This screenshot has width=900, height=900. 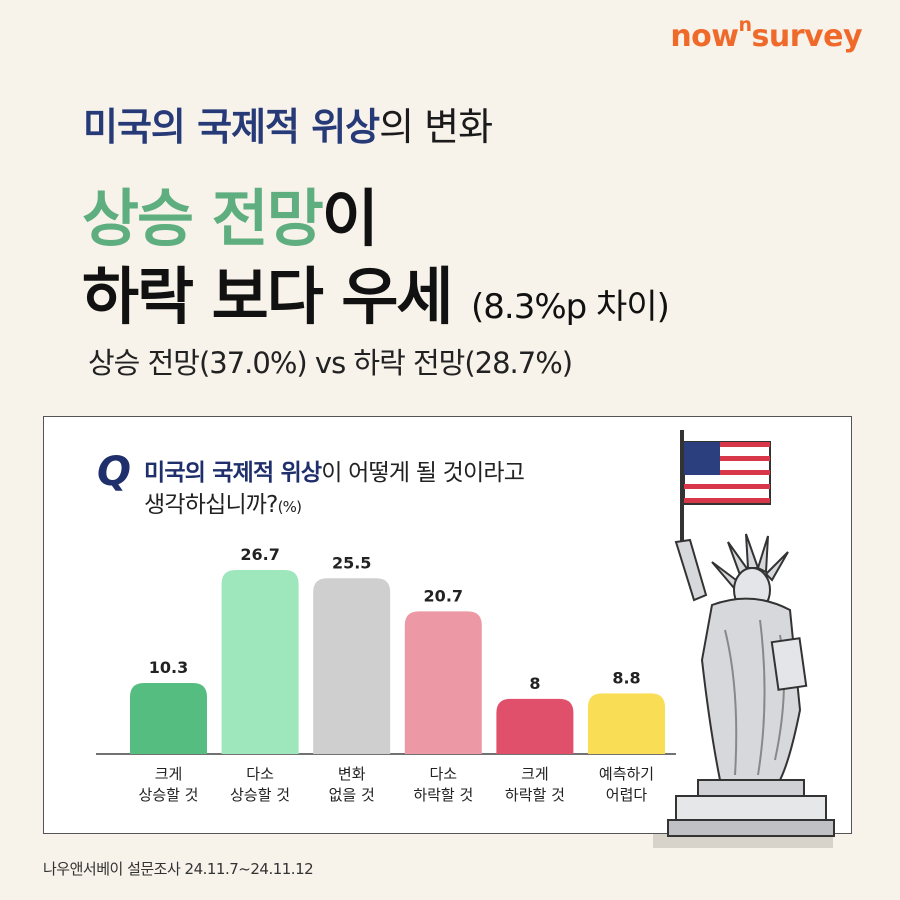 I want to click on category-label-2-1: 없을 것, so click(x=352, y=795).